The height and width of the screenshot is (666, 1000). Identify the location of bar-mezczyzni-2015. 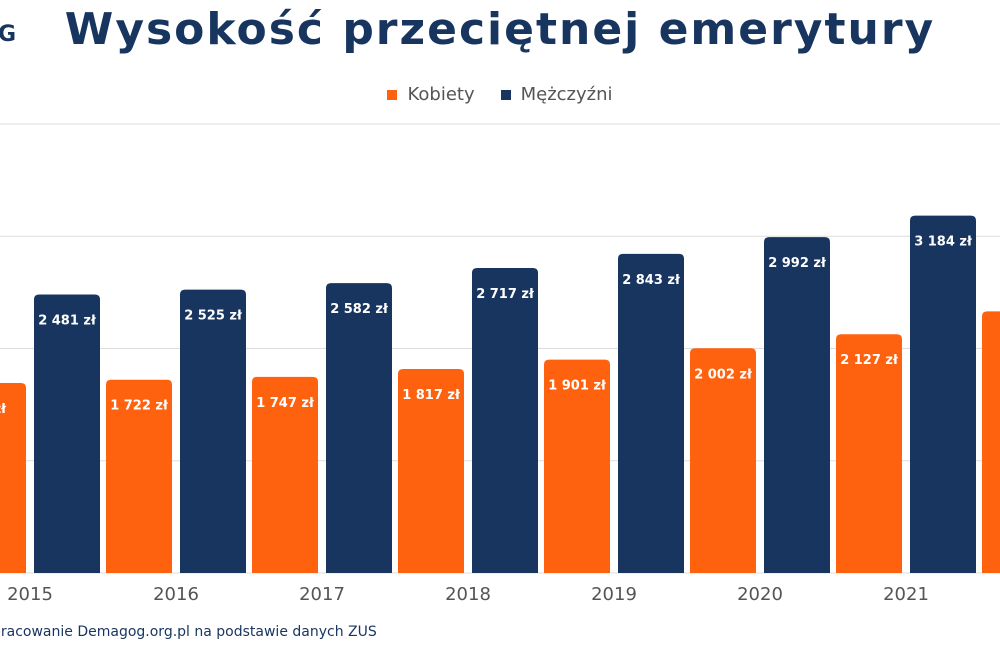
(67, 433).